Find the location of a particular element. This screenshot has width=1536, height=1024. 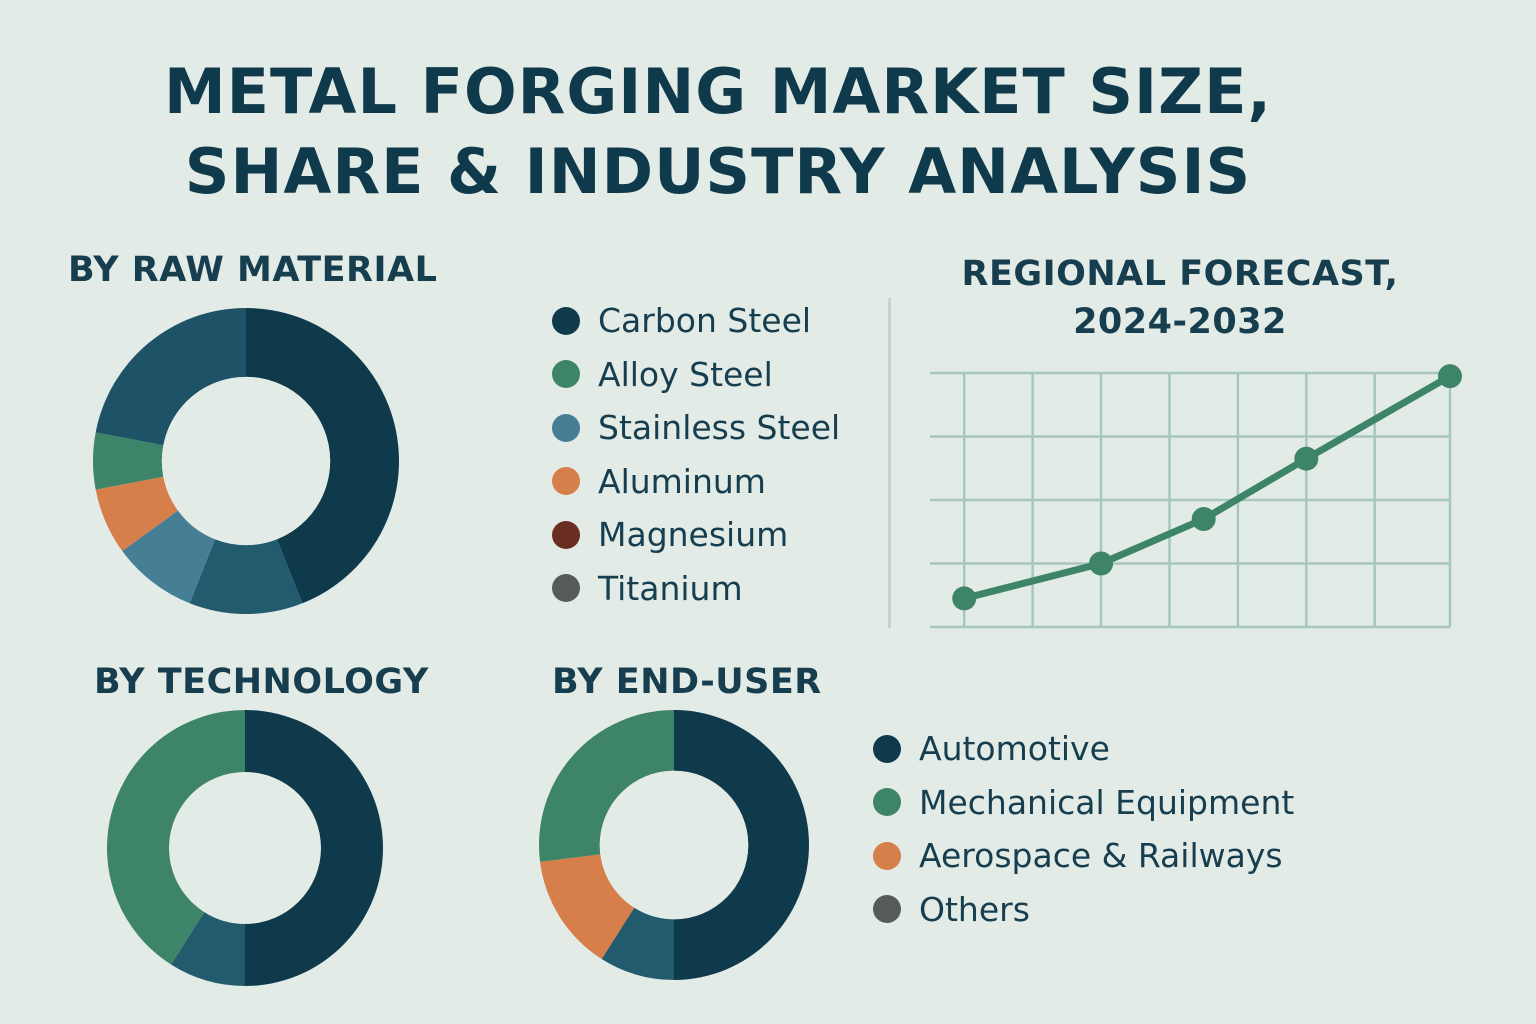

end-user-donut-chart is located at coordinates (674, 845).